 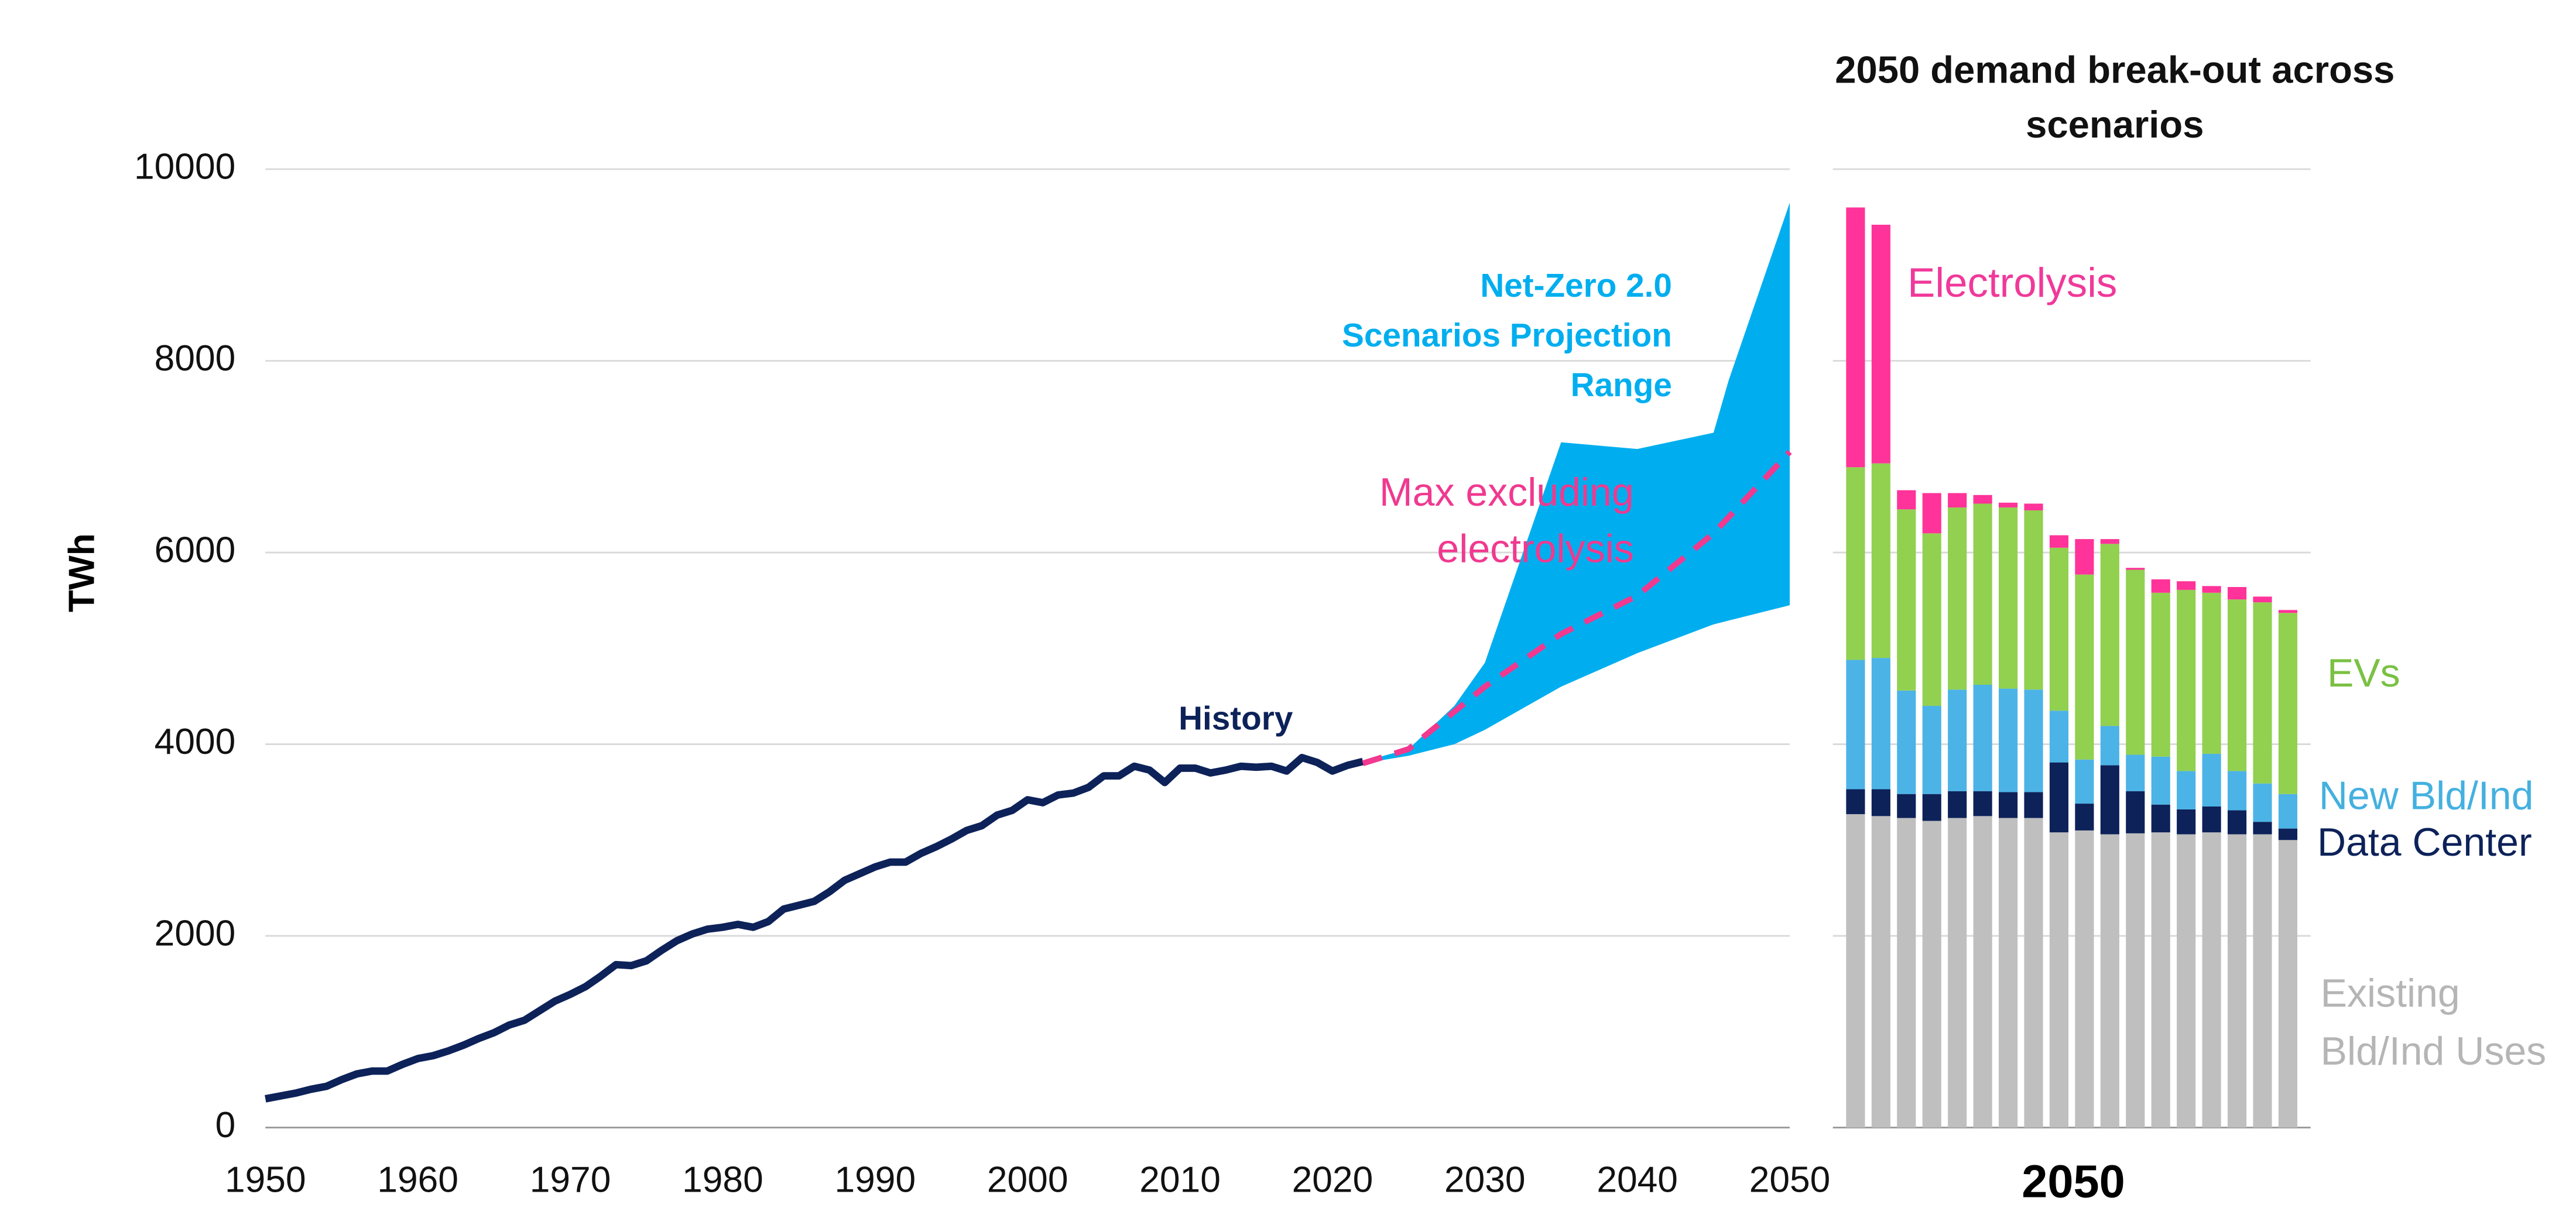 I want to click on x-tick-label: 1960, so click(x=417, y=1180).